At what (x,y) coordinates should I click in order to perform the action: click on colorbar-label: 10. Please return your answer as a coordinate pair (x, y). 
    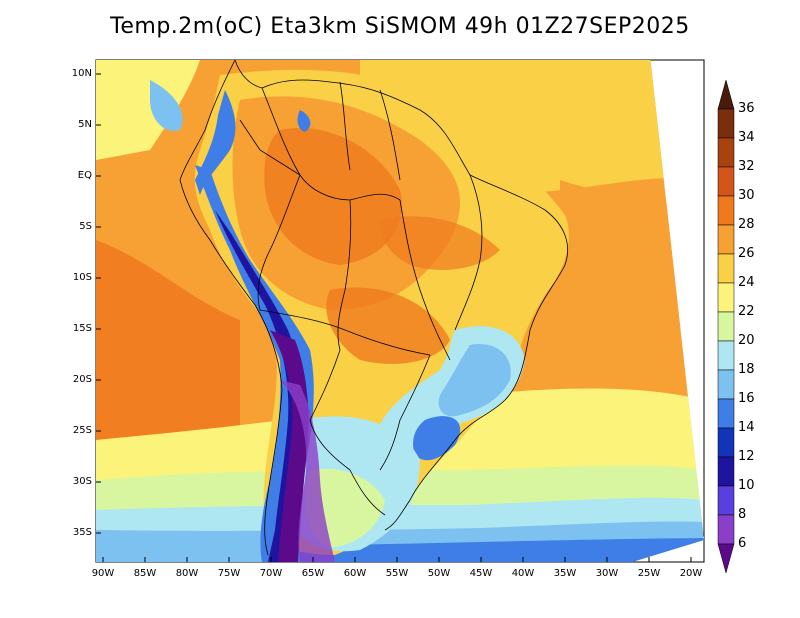
    Looking at the image, I should click on (746, 485).